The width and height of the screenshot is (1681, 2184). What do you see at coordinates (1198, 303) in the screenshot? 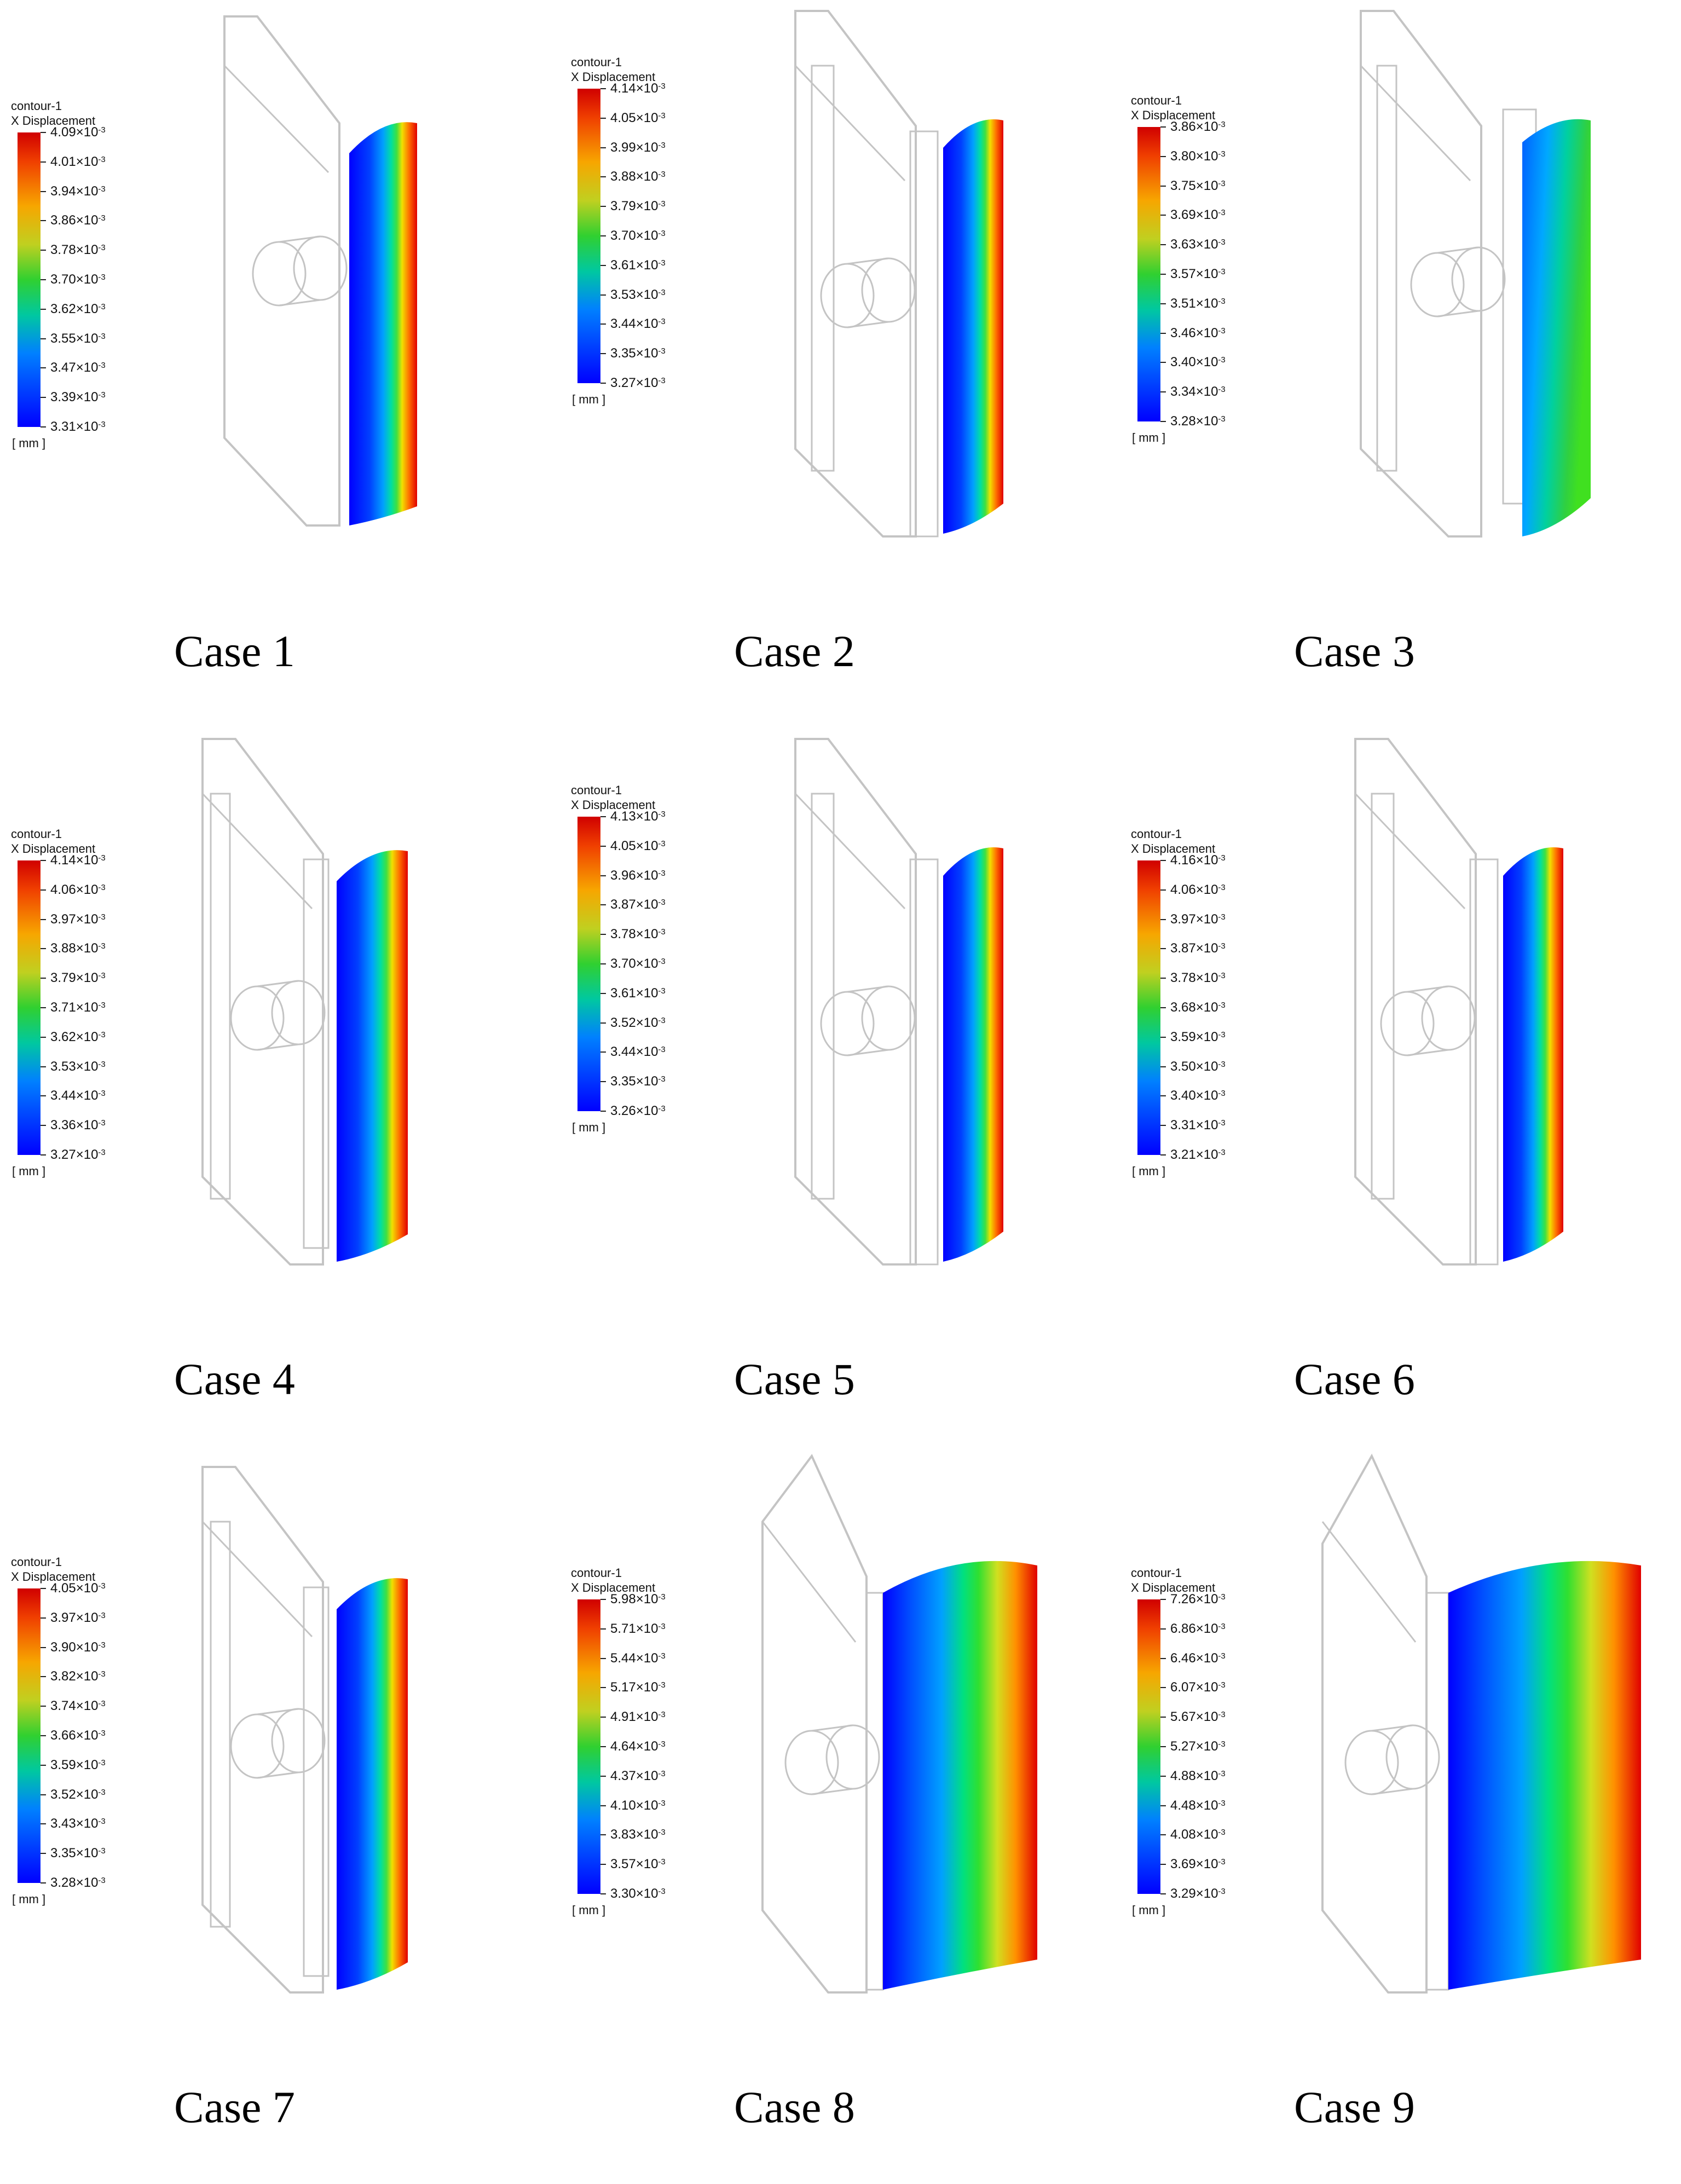
I see `legend-tick-label: 3.51×10-3` at bounding box center [1198, 303].